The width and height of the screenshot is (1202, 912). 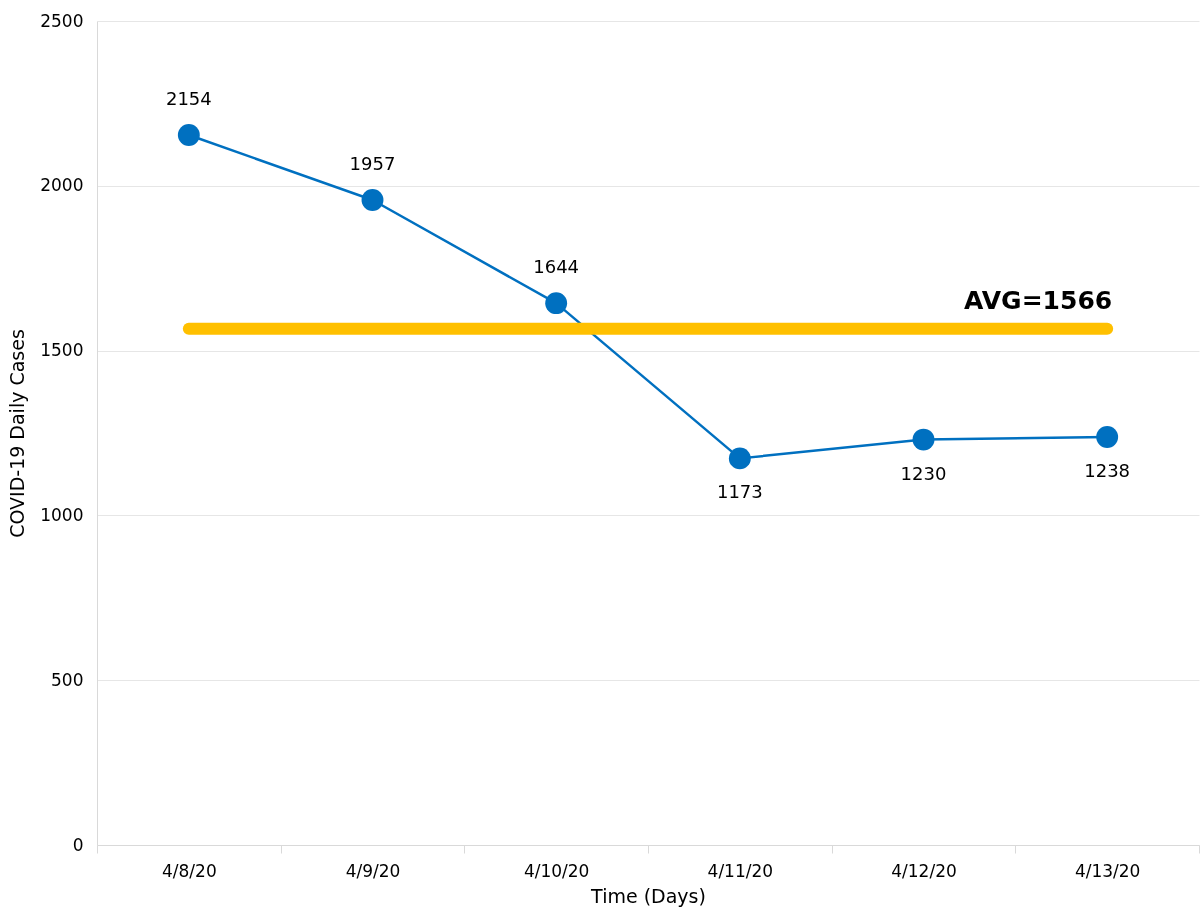 I want to click on data-label: 1957, so click(x=372, y=163).